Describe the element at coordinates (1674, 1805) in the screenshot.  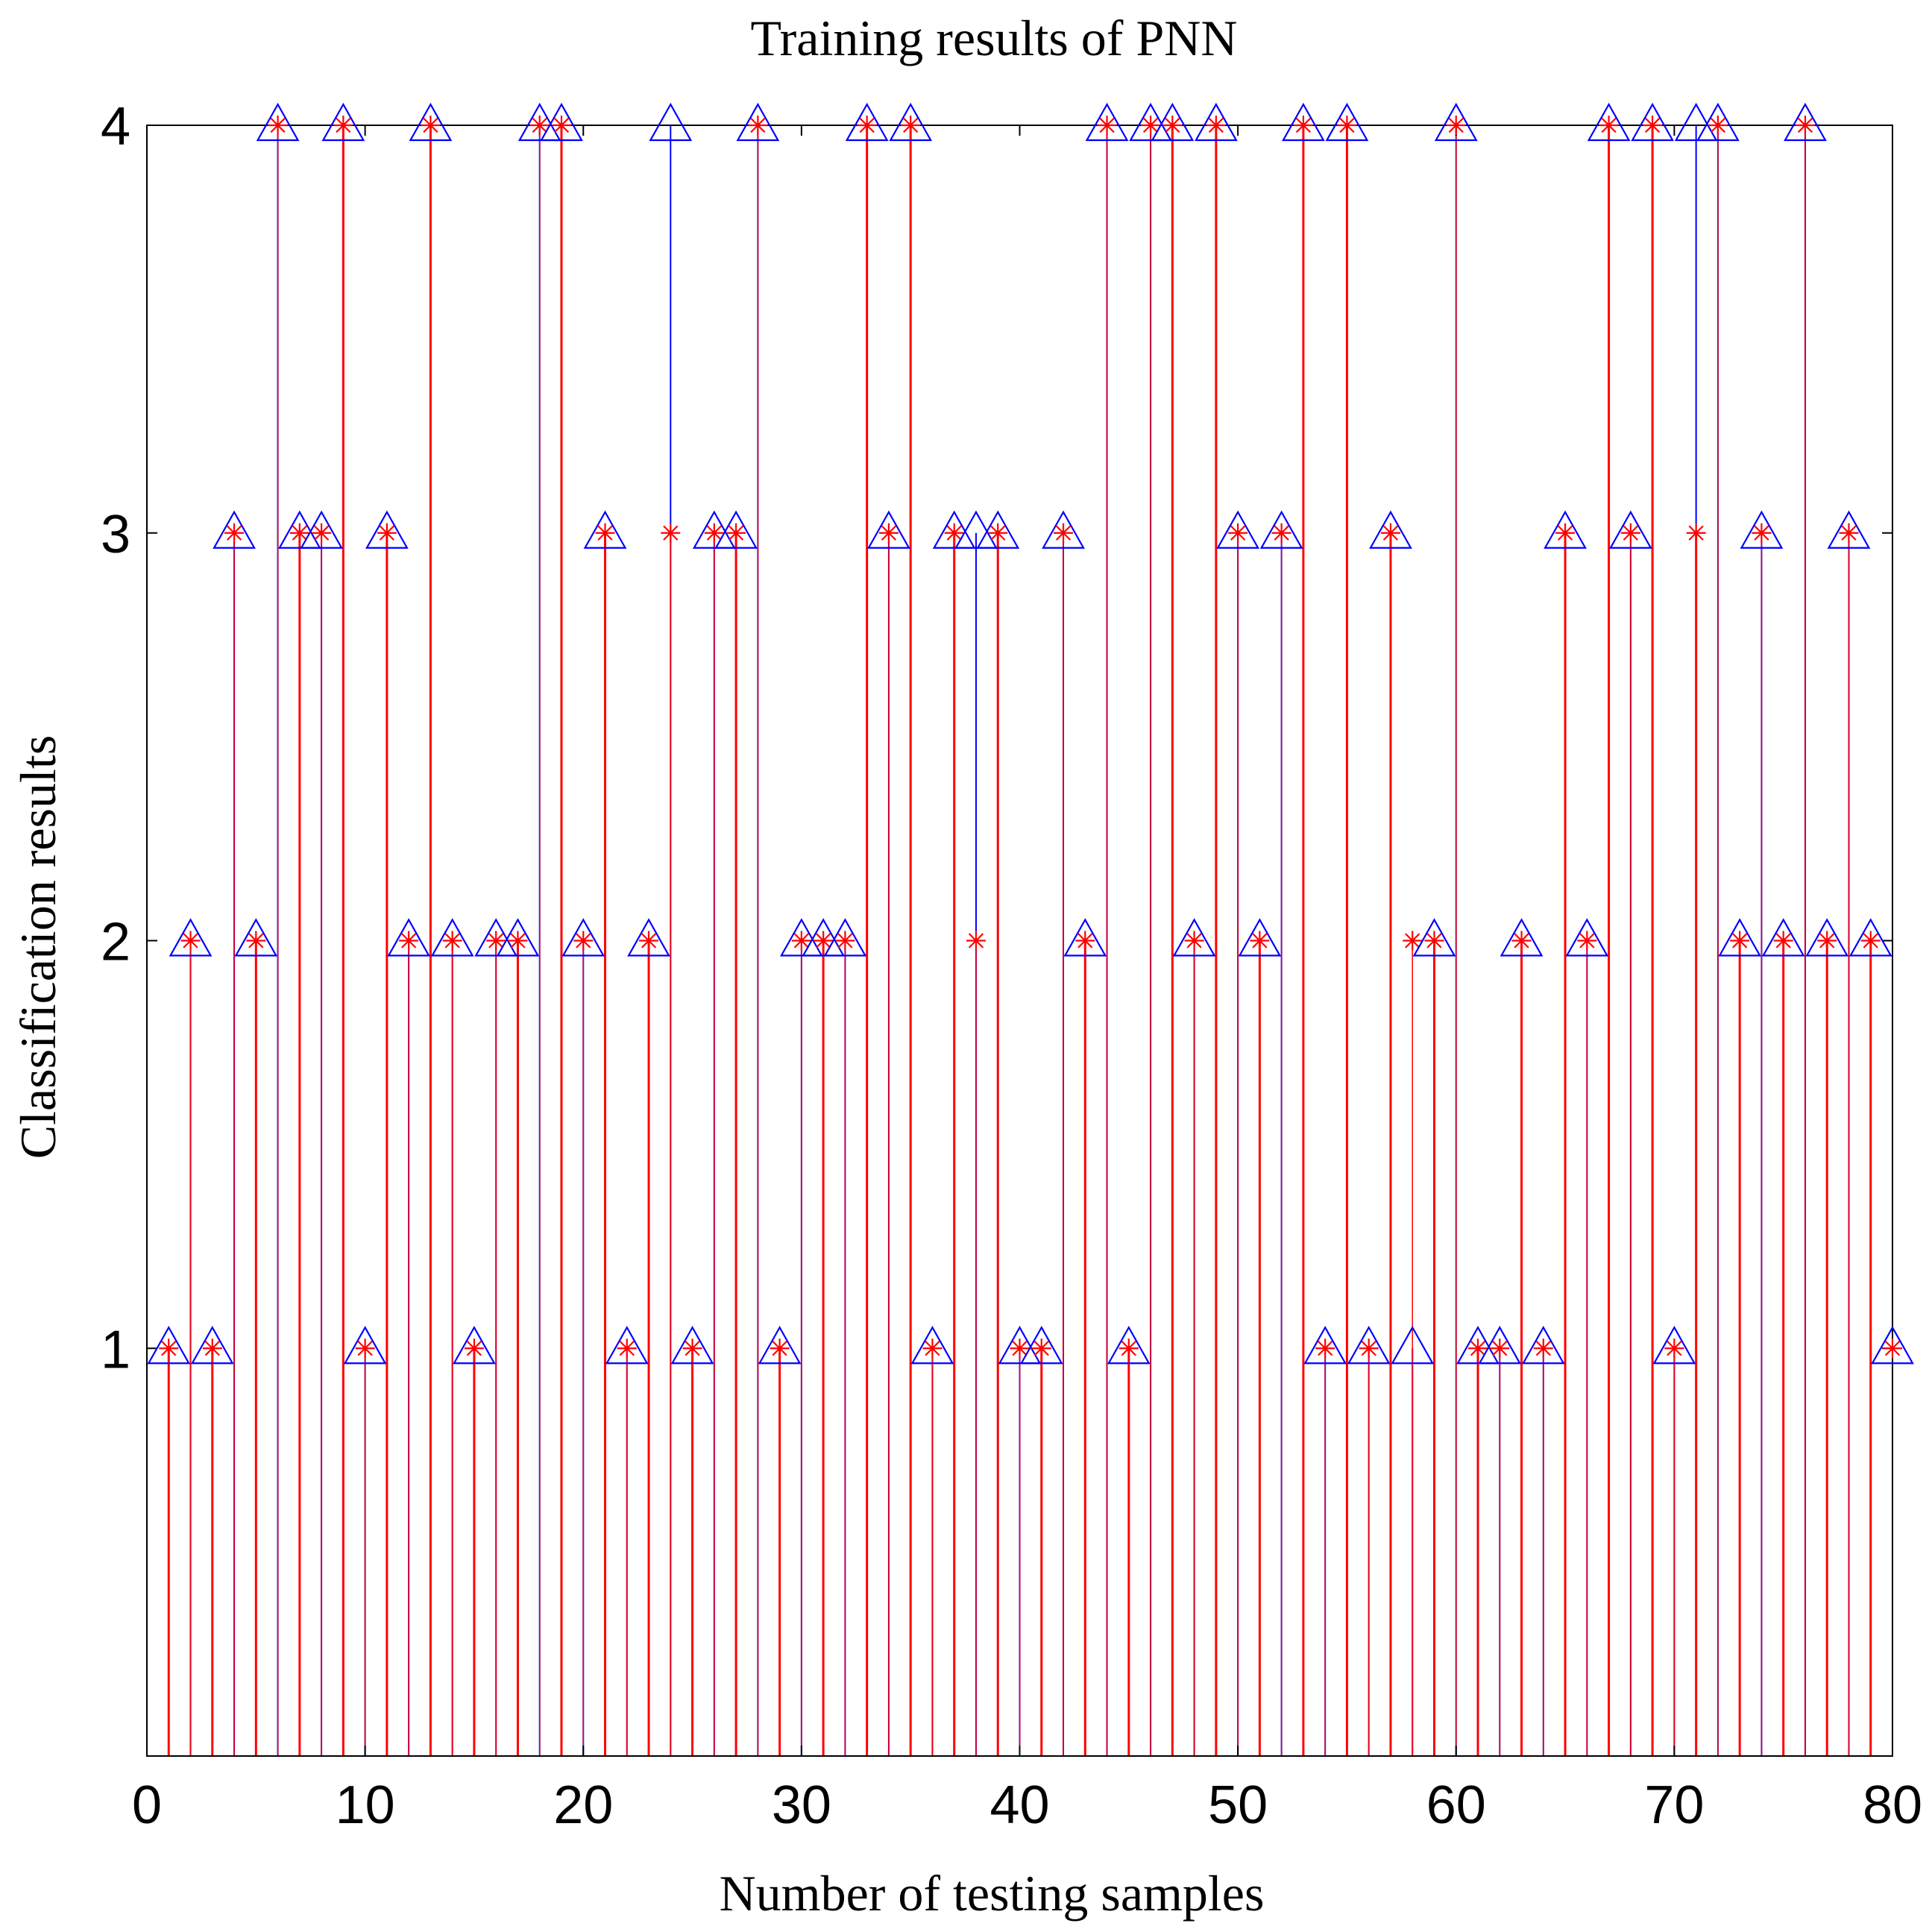
I see `x-tick-label: 70` at that location.